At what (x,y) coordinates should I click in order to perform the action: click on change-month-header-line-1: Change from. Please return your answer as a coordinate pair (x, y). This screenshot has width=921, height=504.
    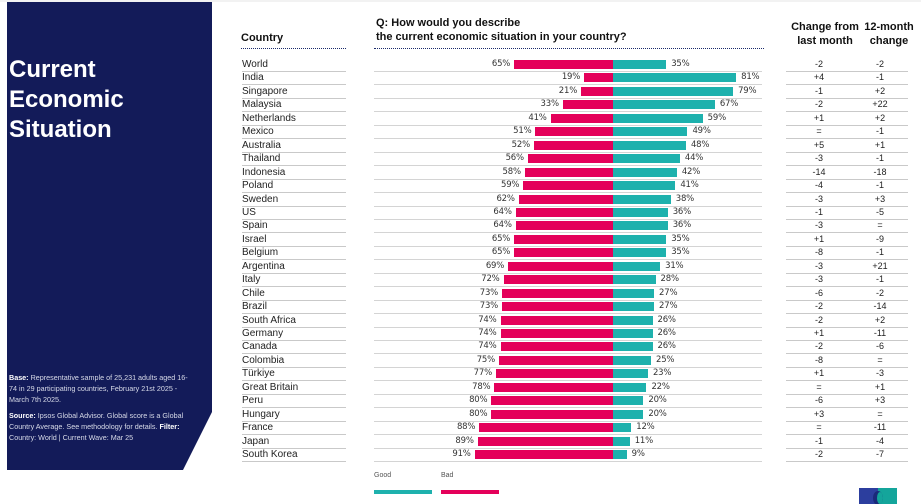
    Looking at the image, I should click on (825, 27).